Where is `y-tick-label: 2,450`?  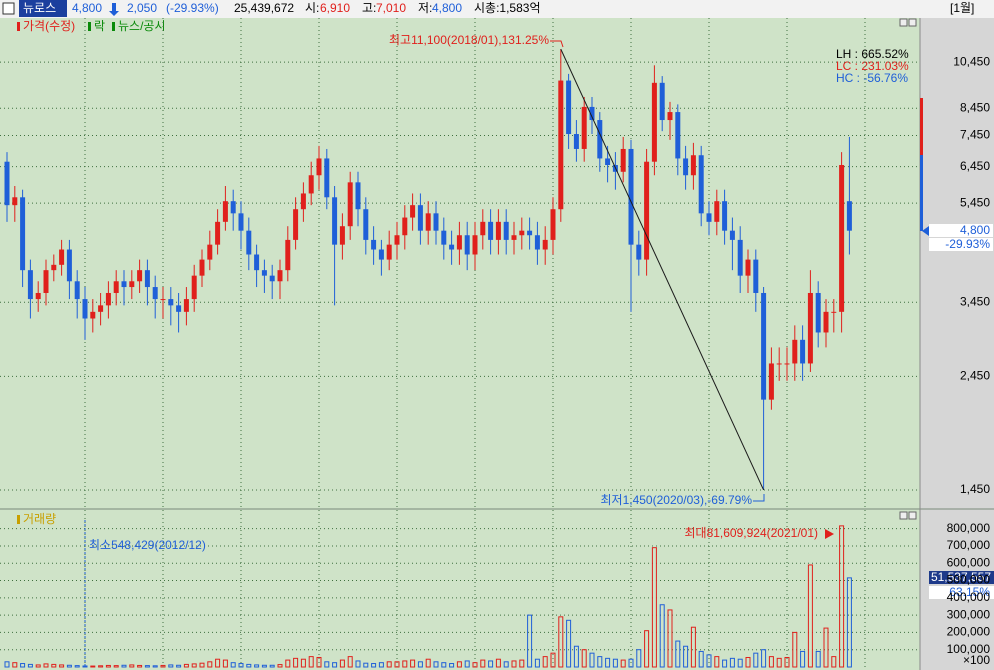 y-tick-label: 2,450 is located at coordinates (975, 376).